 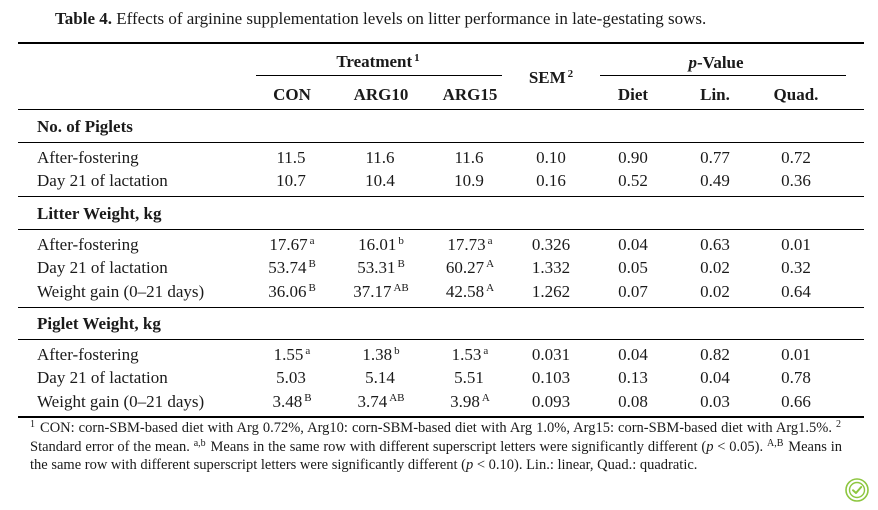 I want to click on cell-lin: 0.49, so click(x=715, y=180).